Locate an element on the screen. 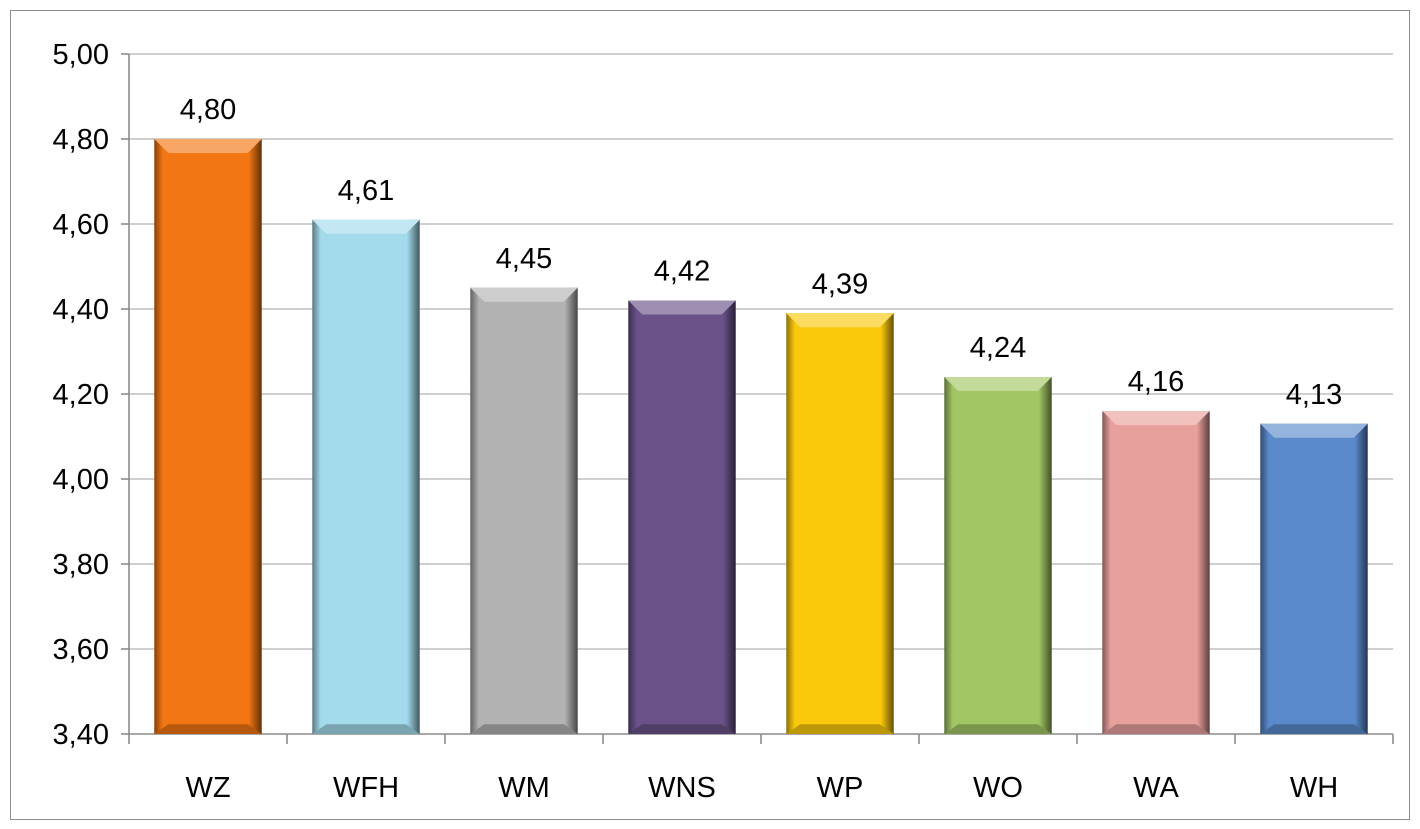 The height and width of the screenshot is (829, 1420). bar-wa is located at coordinates (1156, 572).